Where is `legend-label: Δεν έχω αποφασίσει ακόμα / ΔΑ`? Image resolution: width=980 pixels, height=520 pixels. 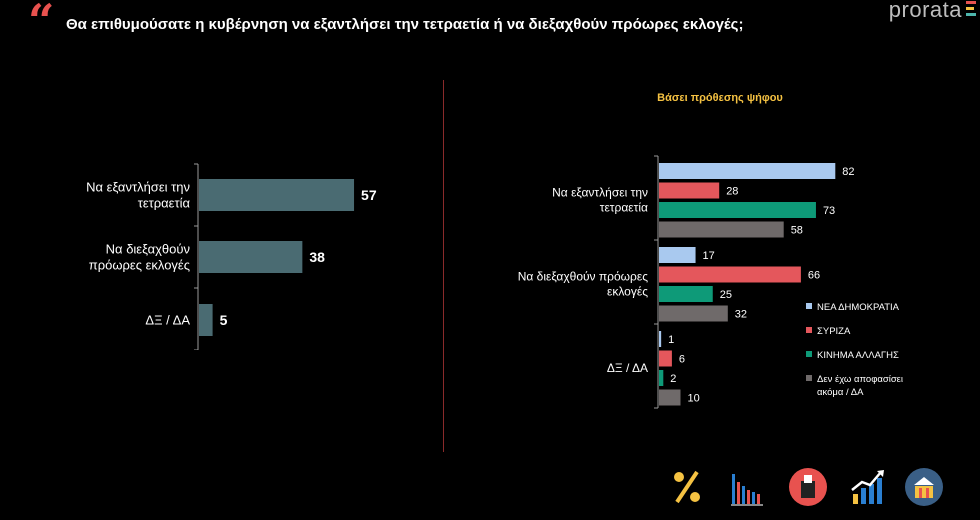 legend-label: Δεν έχω αποφασίσει ακόμα / ΔΑ is located at coordinates (860, 386).